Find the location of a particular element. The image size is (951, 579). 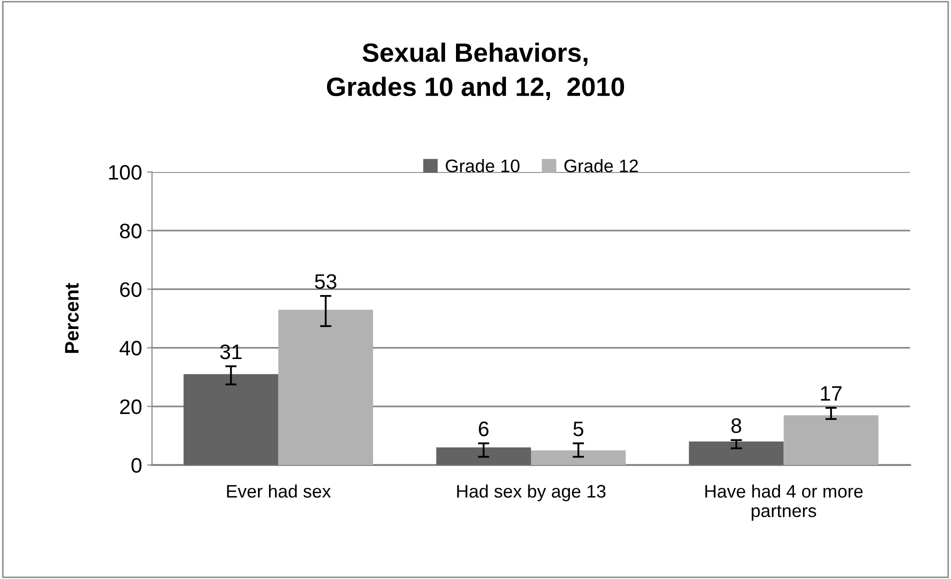

data-label: 31 is located at coordinates (231, 352).